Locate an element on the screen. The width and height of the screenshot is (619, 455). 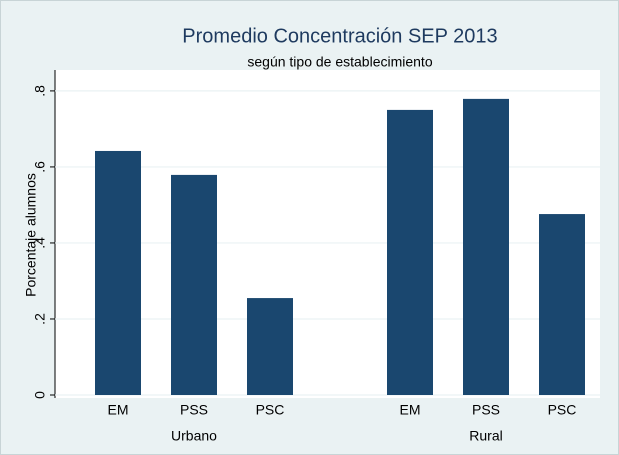
y-tick-label: .8 is located at coordinates (40, 91).